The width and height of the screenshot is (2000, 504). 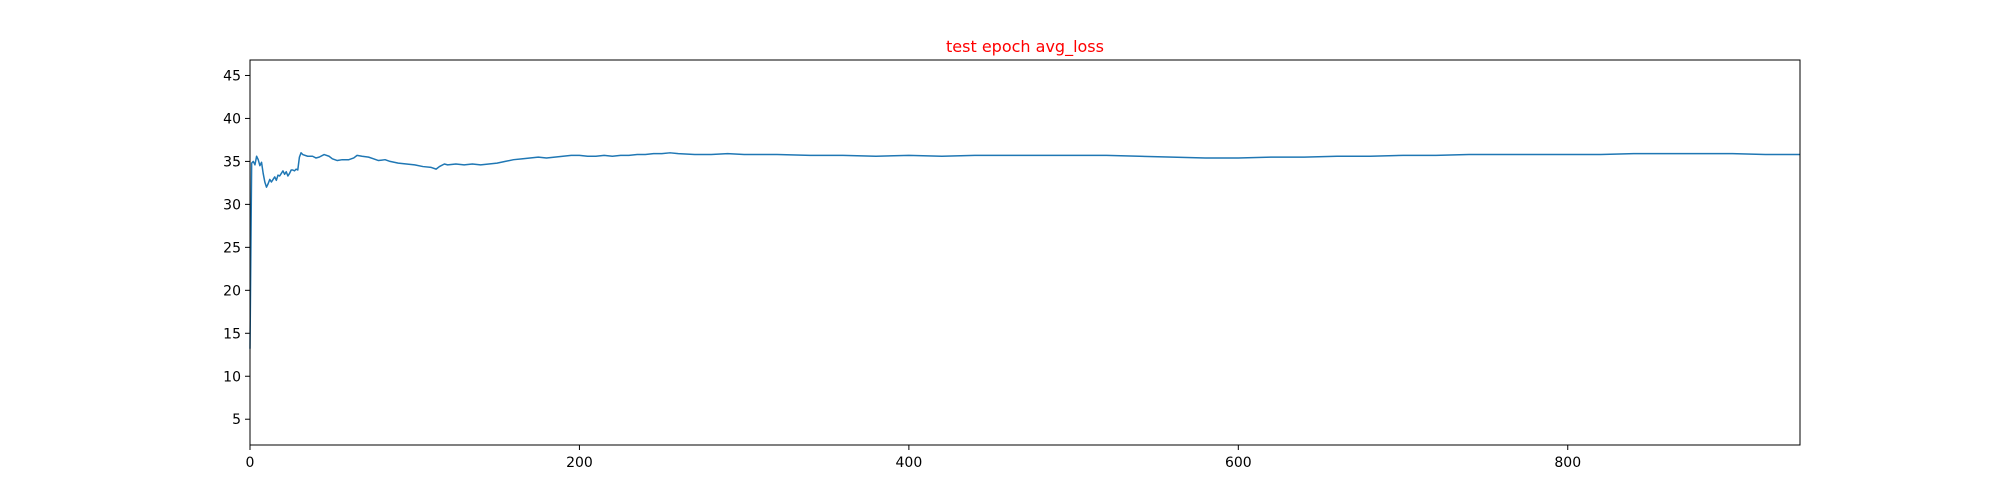 What do you see at coordinates (236, 420) in the screenshot?
I see `y-tick-label: 5` at bounding box center [236, 420].